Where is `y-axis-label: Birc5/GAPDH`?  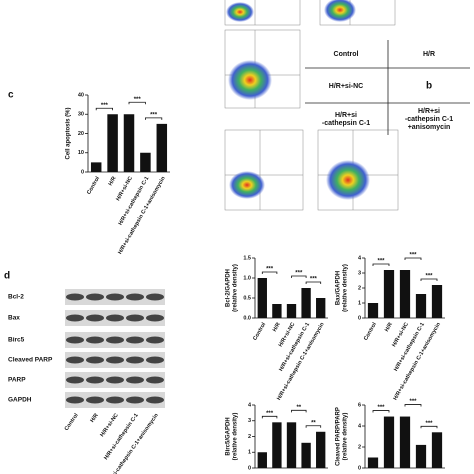 y-axis-label: Birc5/GAPDH is located at coordinates (229, 436).